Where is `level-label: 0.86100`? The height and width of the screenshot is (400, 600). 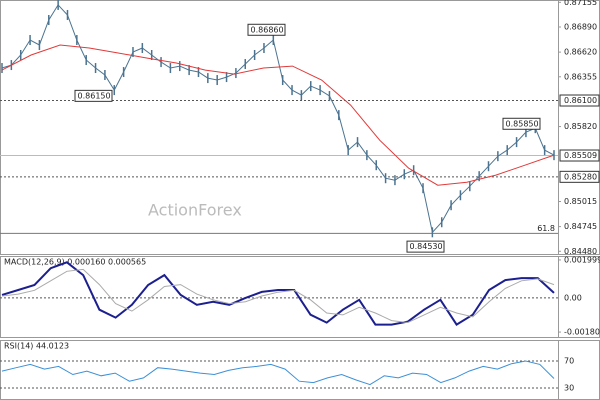
level-label: 0.86100 is located at coordinates (580, 100).